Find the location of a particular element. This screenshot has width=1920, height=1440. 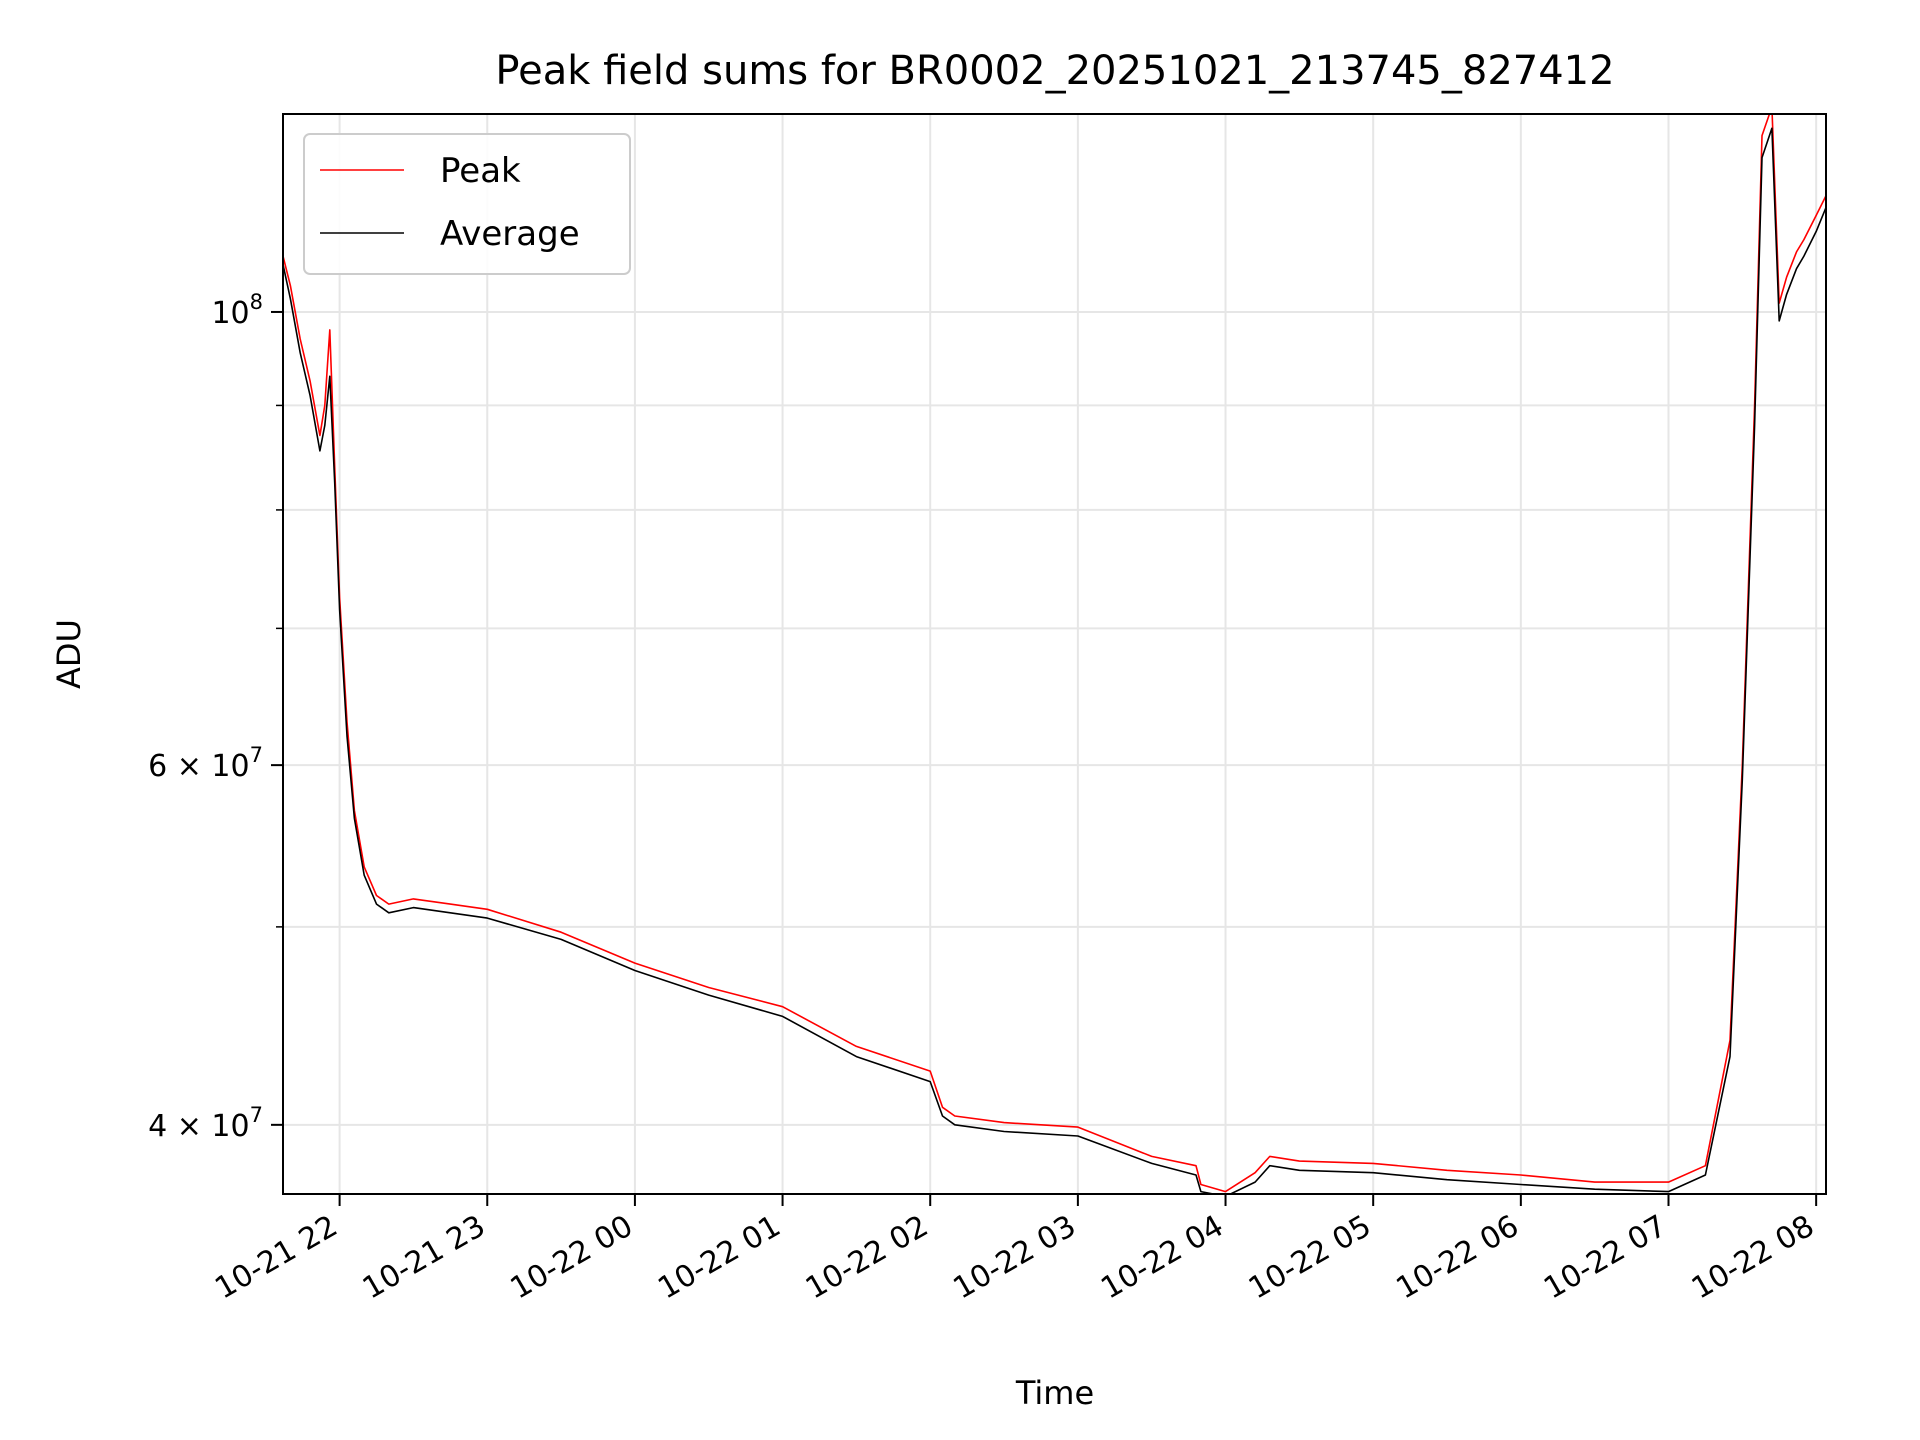

x-axis-label: Time is located at coordinates (1054, 1393).